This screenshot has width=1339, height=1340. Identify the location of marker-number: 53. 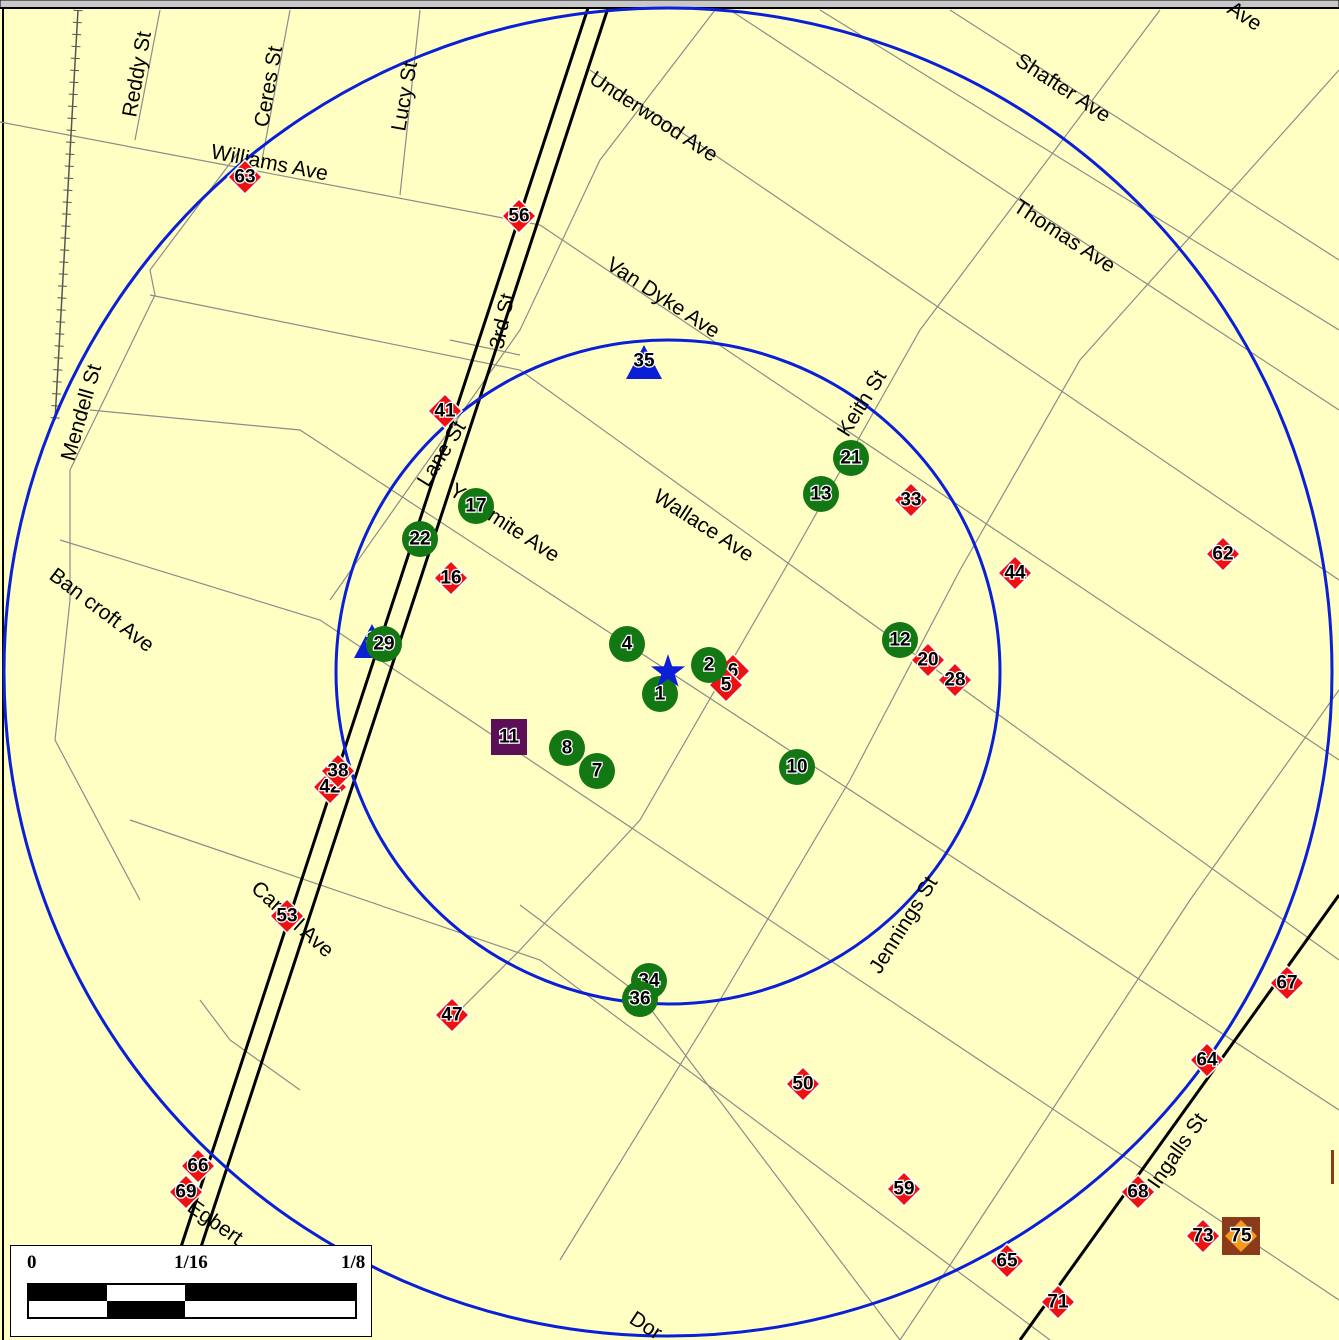
(286, 916).